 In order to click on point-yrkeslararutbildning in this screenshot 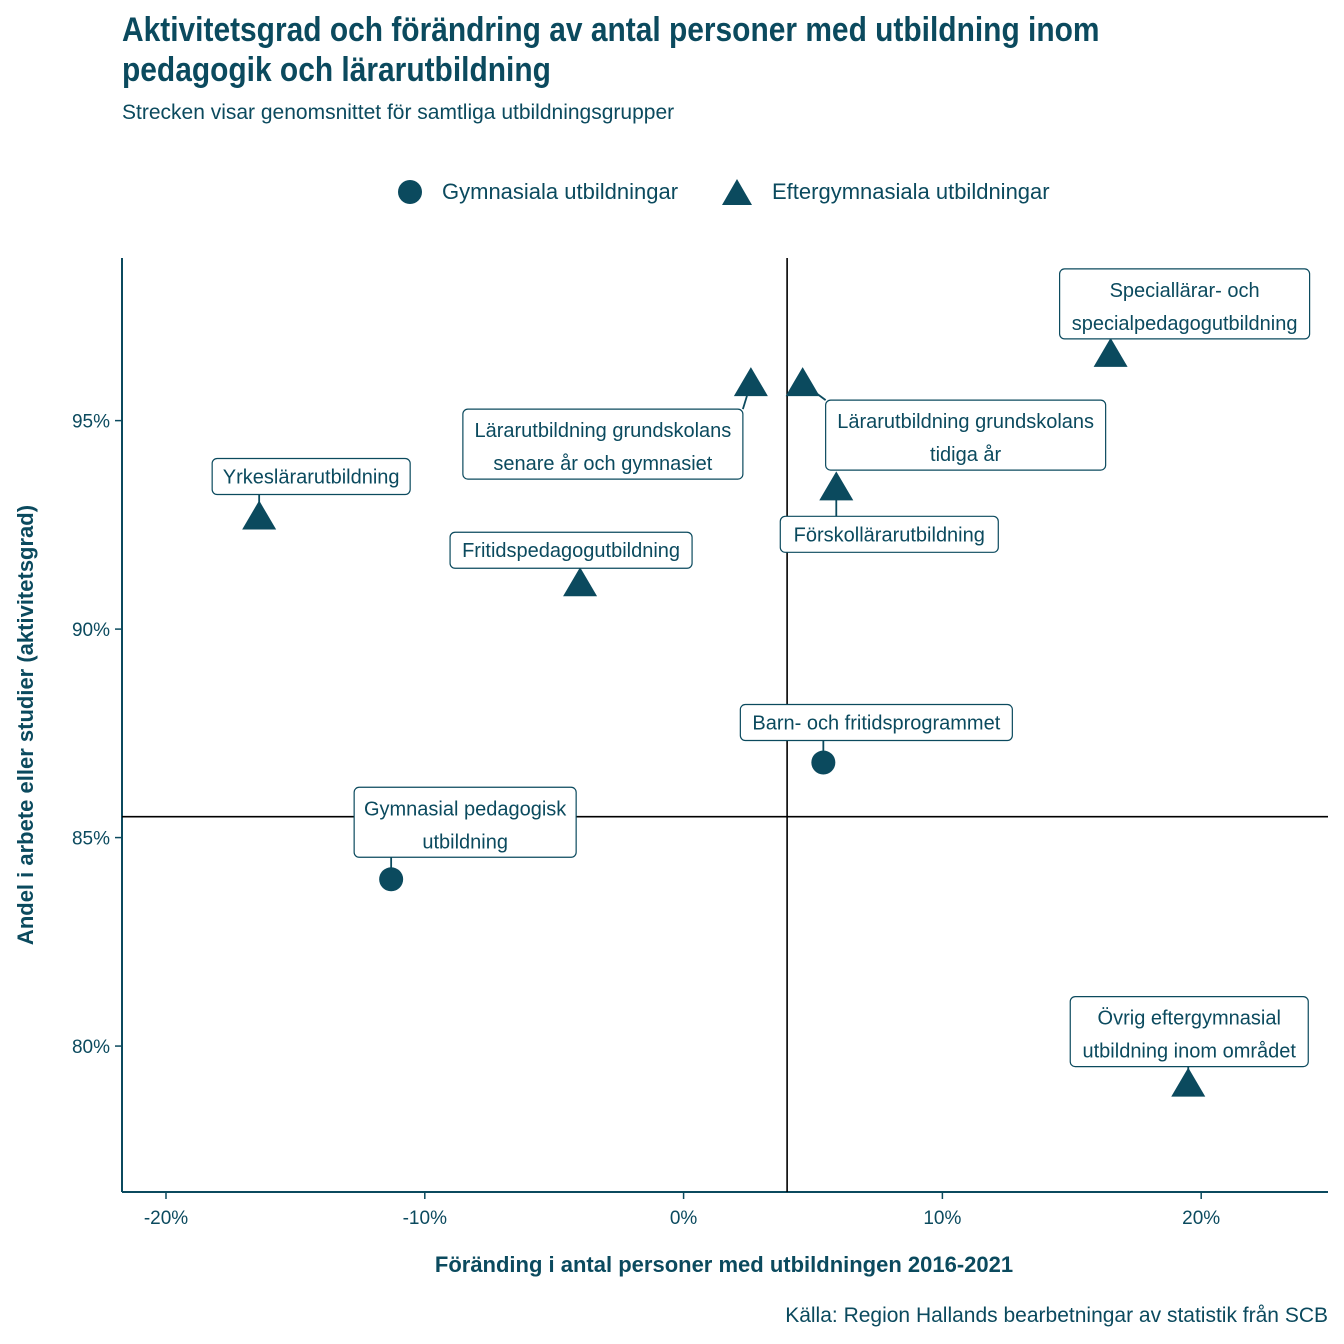, I will do `click(259, 515)`.